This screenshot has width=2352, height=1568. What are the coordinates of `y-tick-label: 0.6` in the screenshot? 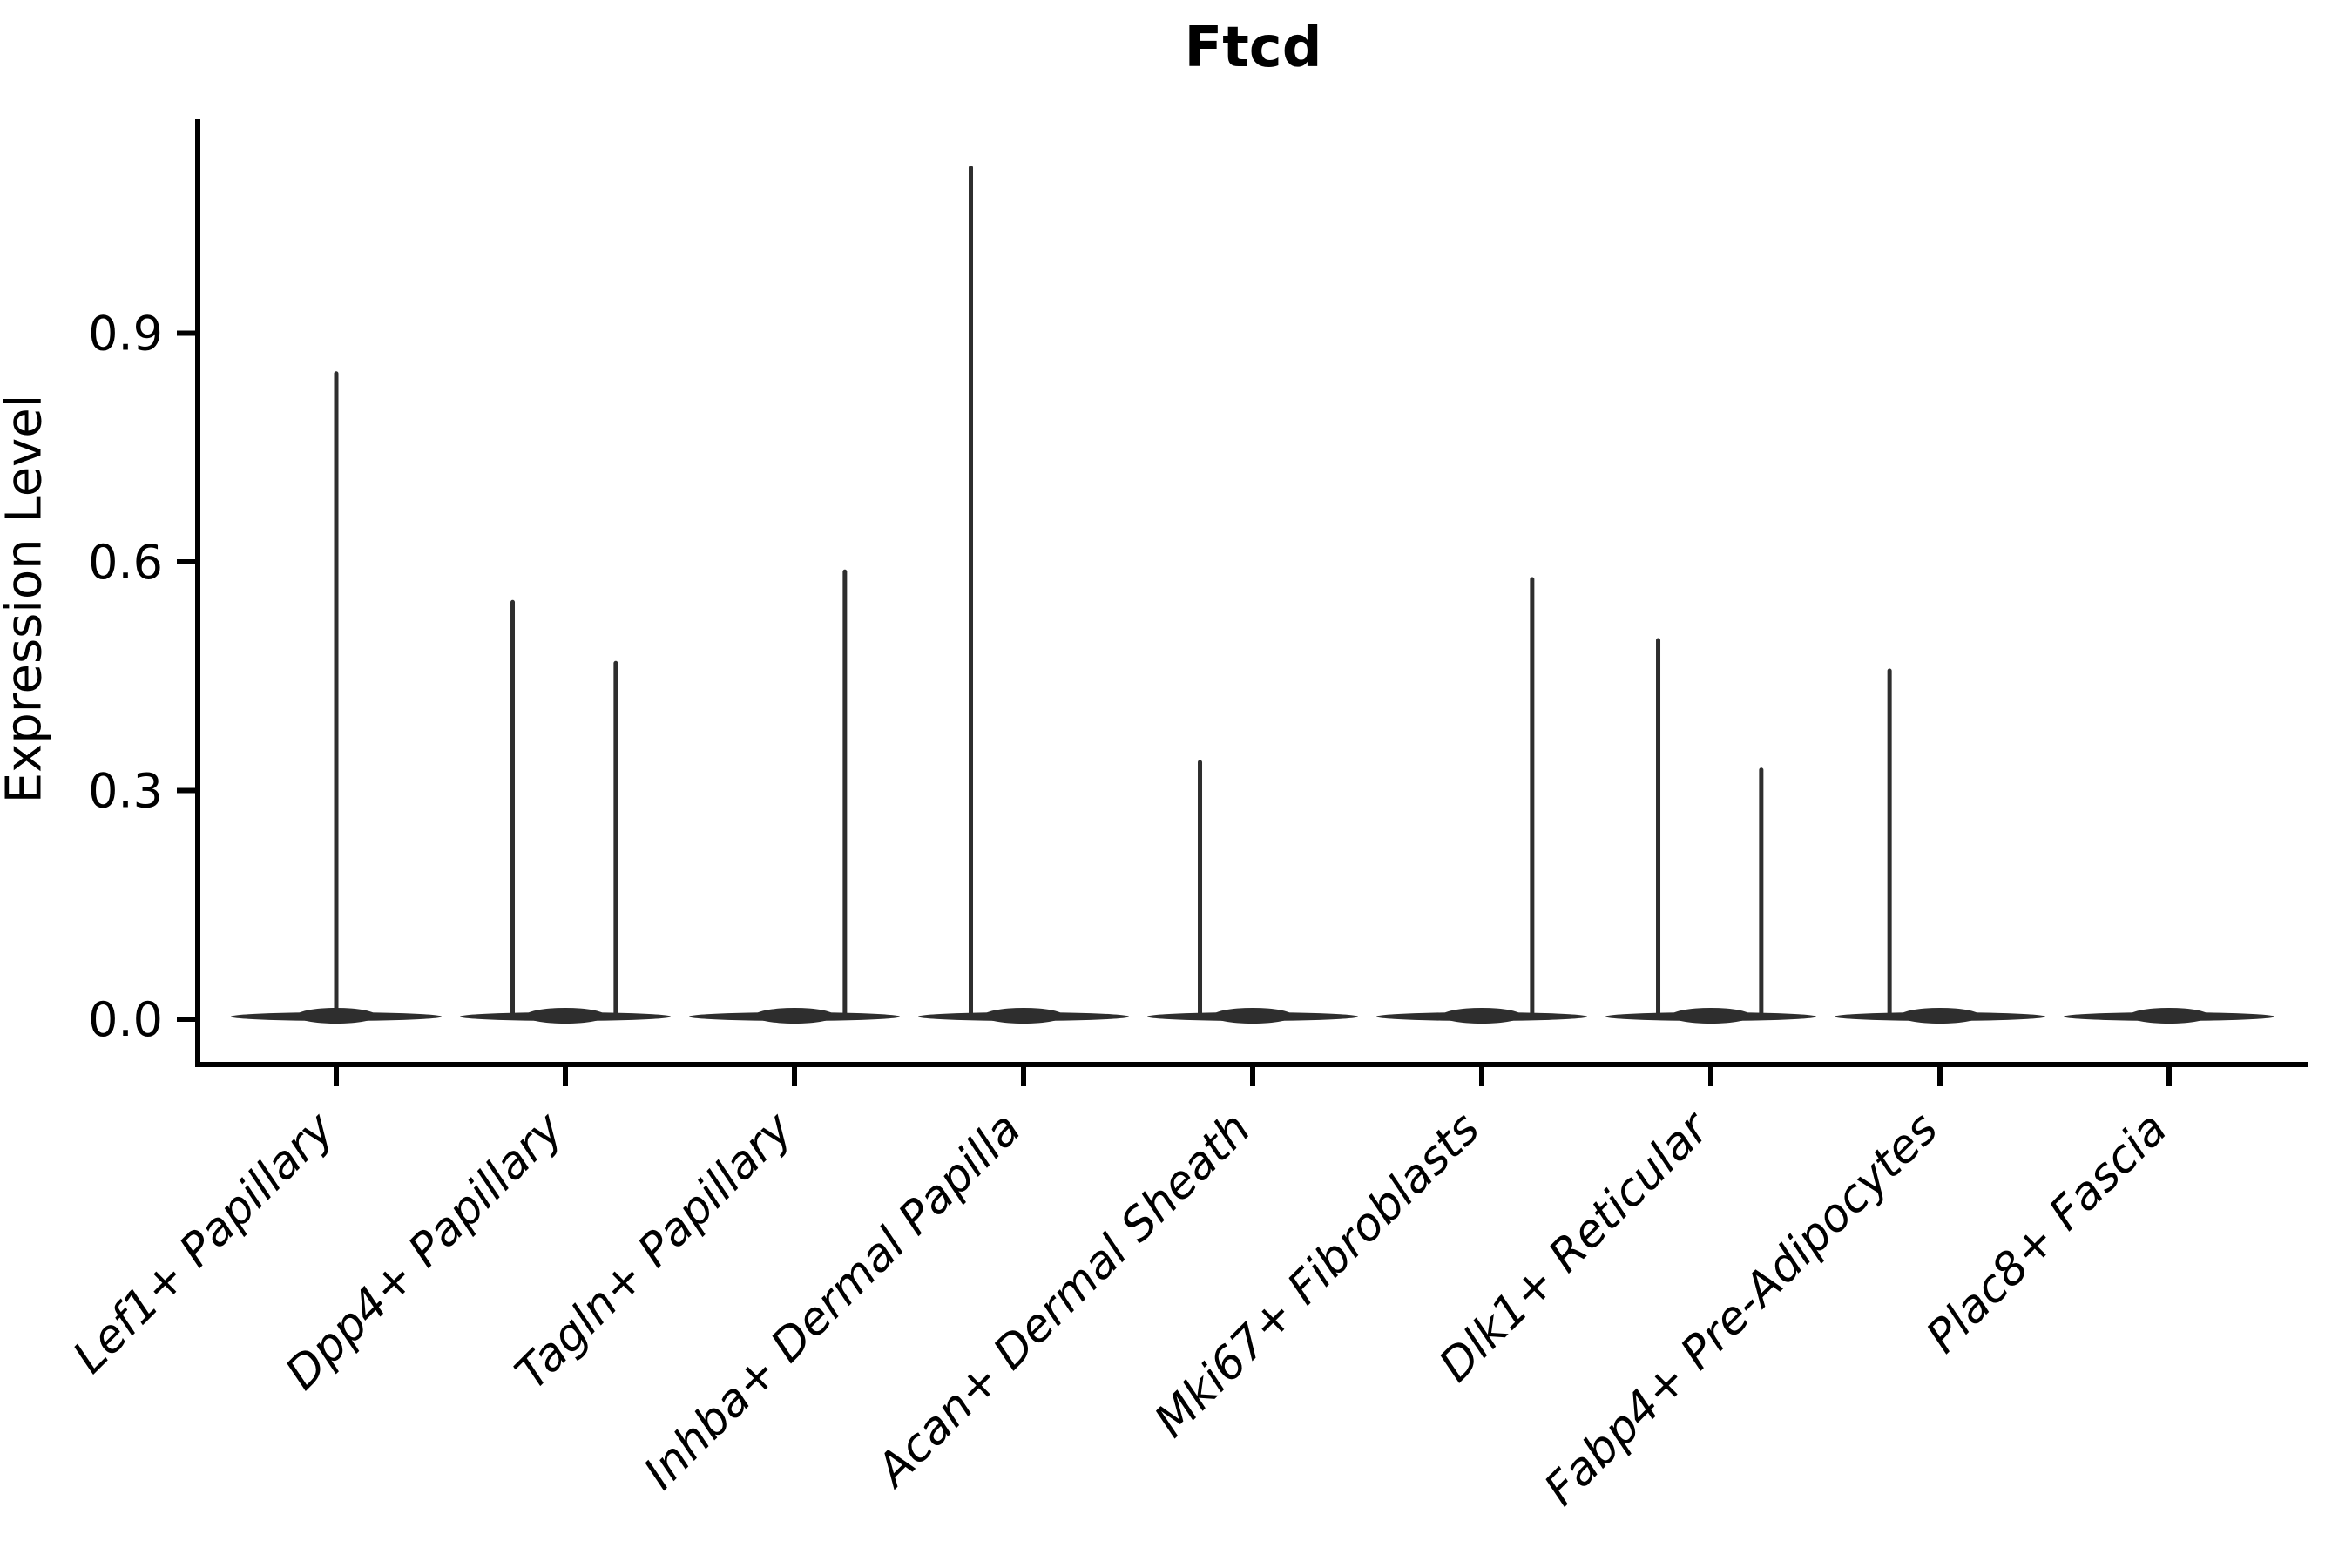 It's located at (125, 562).